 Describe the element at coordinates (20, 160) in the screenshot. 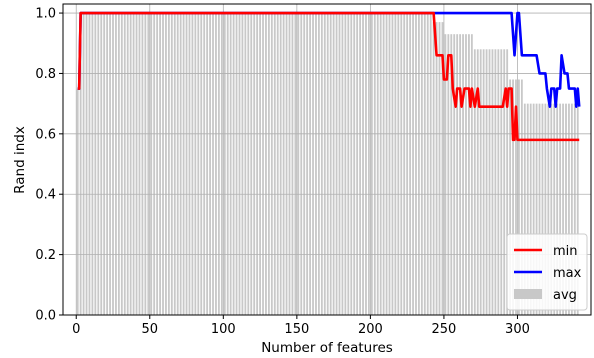

I see `y-axis-label: Rand indx` at that location.